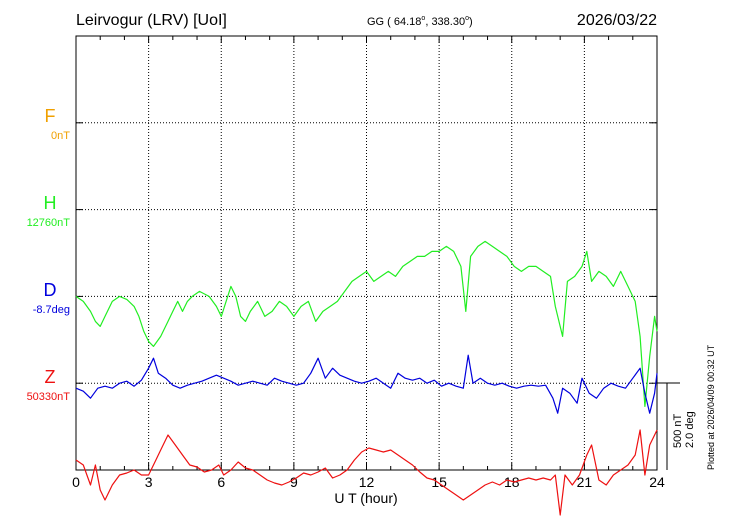 This screenshot has height=520, width=730. I want to click on label-Z: Z, so click(50, 377).